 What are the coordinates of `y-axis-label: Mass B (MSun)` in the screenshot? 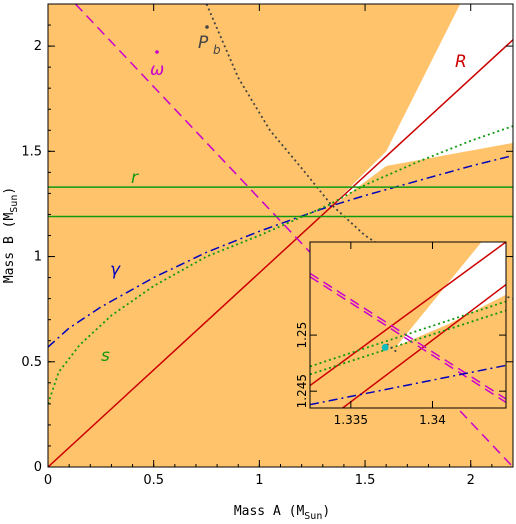 It's located at (11, 235).